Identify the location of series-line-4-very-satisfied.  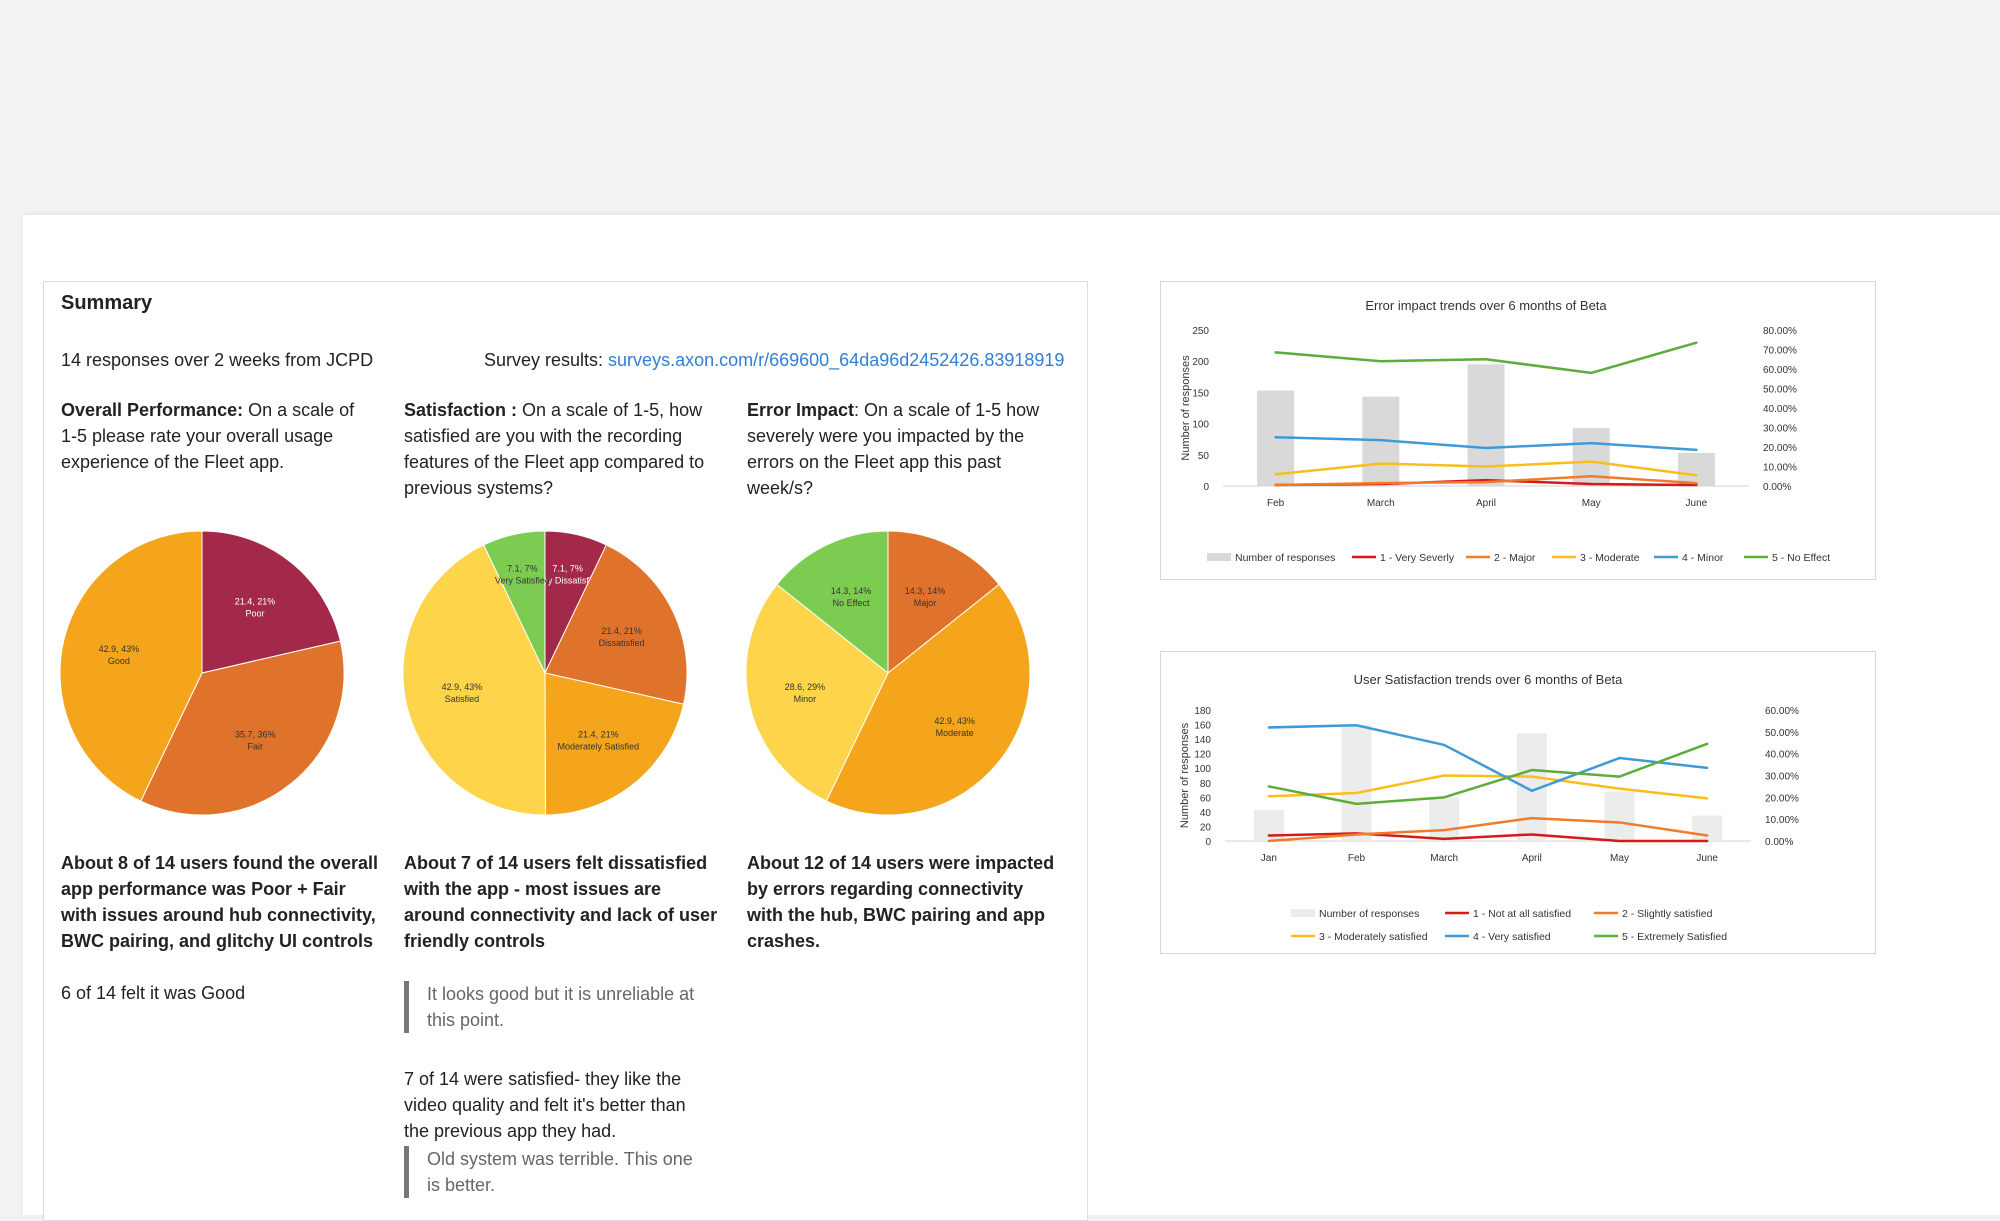
(1488, 758).